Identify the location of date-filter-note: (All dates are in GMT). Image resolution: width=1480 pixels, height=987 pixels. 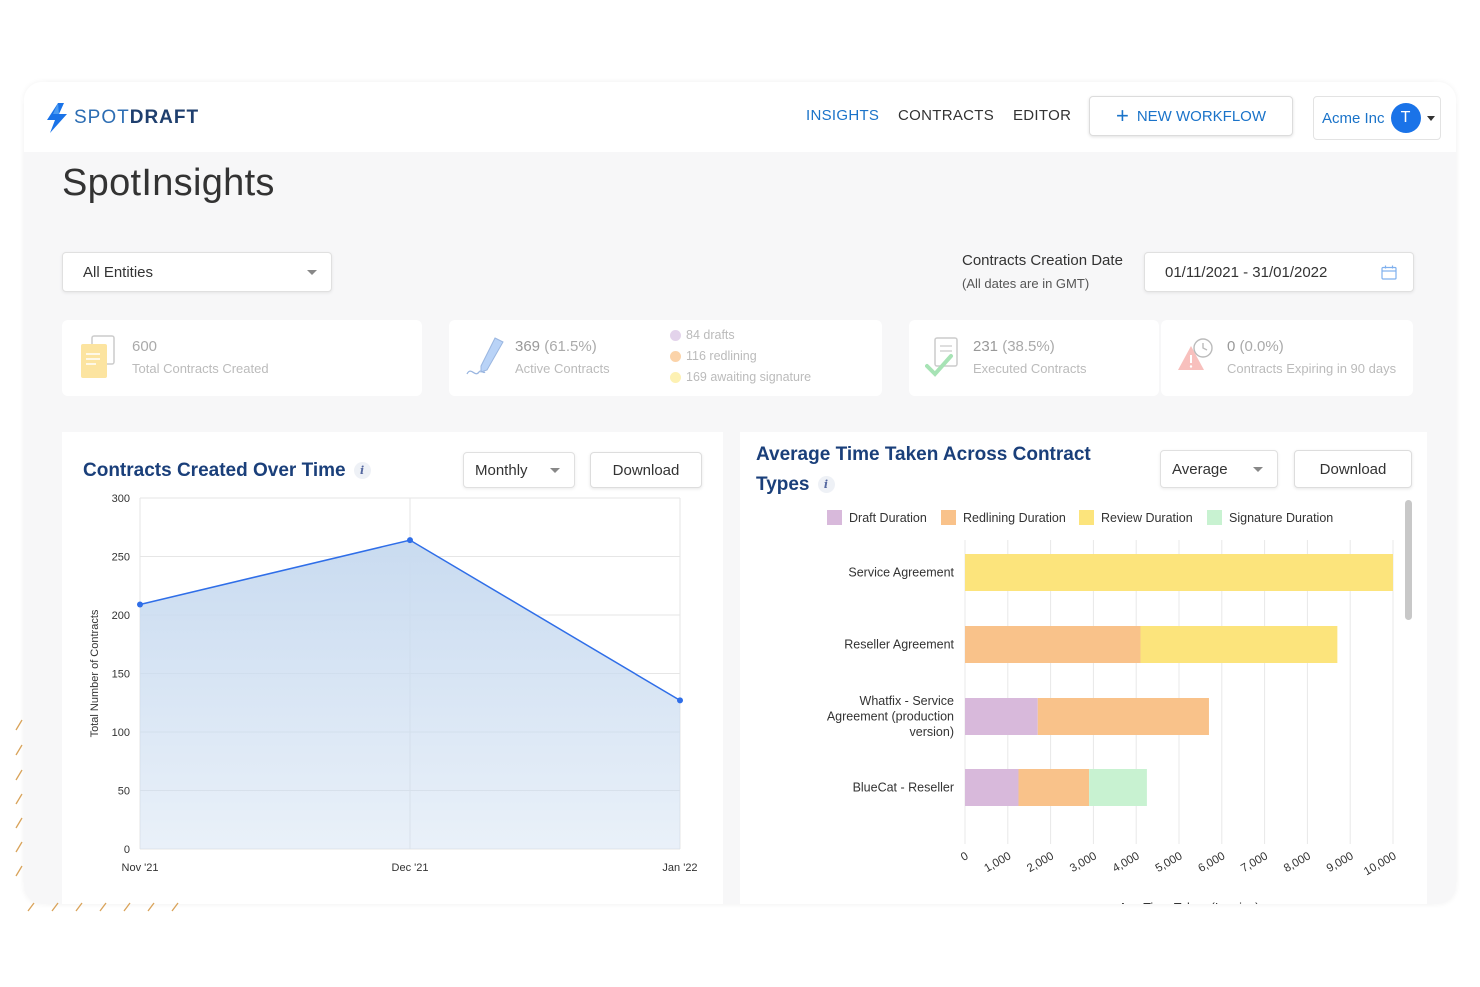
(1026, 283).